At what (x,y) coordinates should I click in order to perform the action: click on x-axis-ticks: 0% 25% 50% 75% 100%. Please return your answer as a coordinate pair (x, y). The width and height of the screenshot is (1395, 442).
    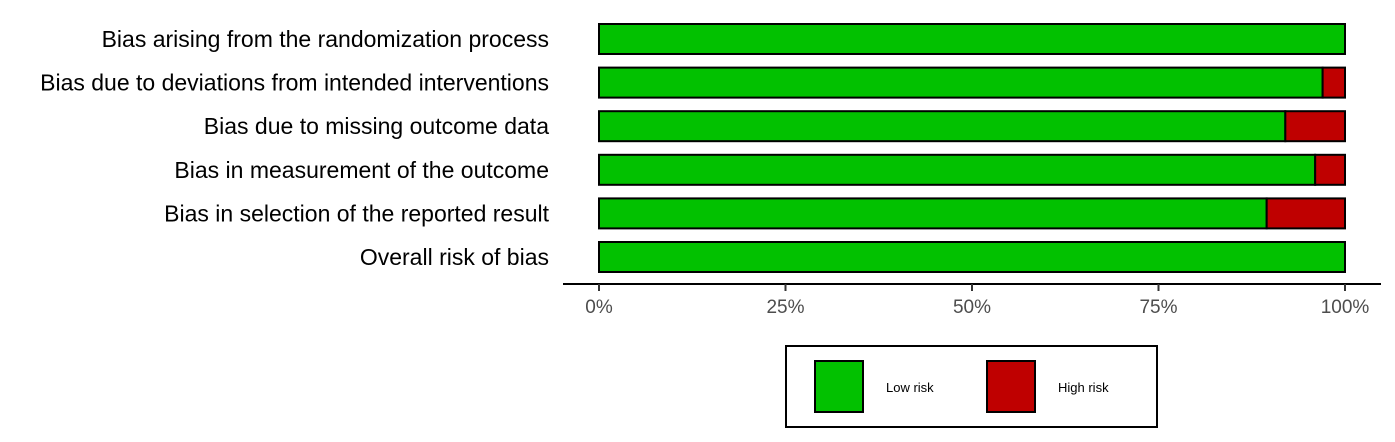
    Looking at the image, I should click on (977, 301).